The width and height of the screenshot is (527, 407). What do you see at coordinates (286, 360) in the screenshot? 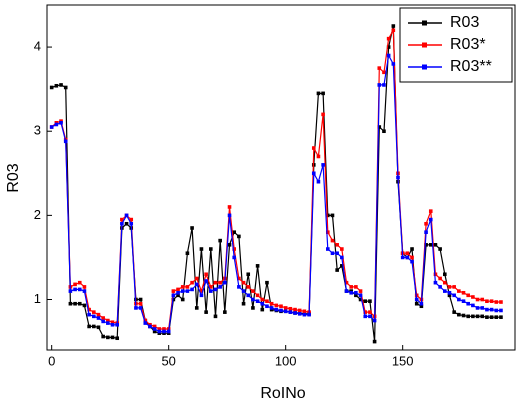
I see `x-tick-label: 100` at bounding box center [286, 360].